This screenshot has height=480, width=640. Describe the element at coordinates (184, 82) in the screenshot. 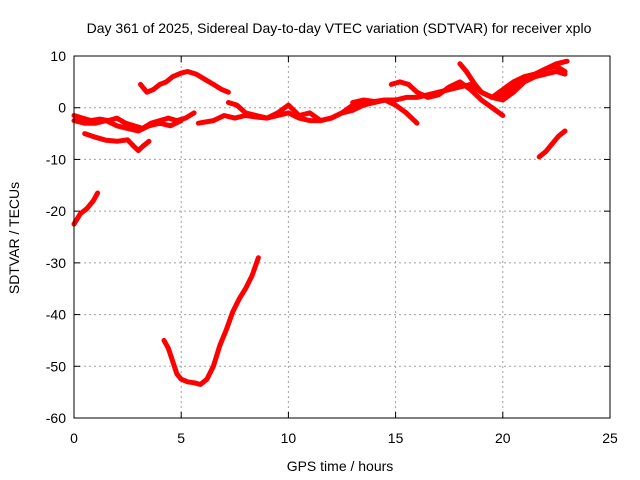

I see `series-line-arc-morning-hump` at that location.